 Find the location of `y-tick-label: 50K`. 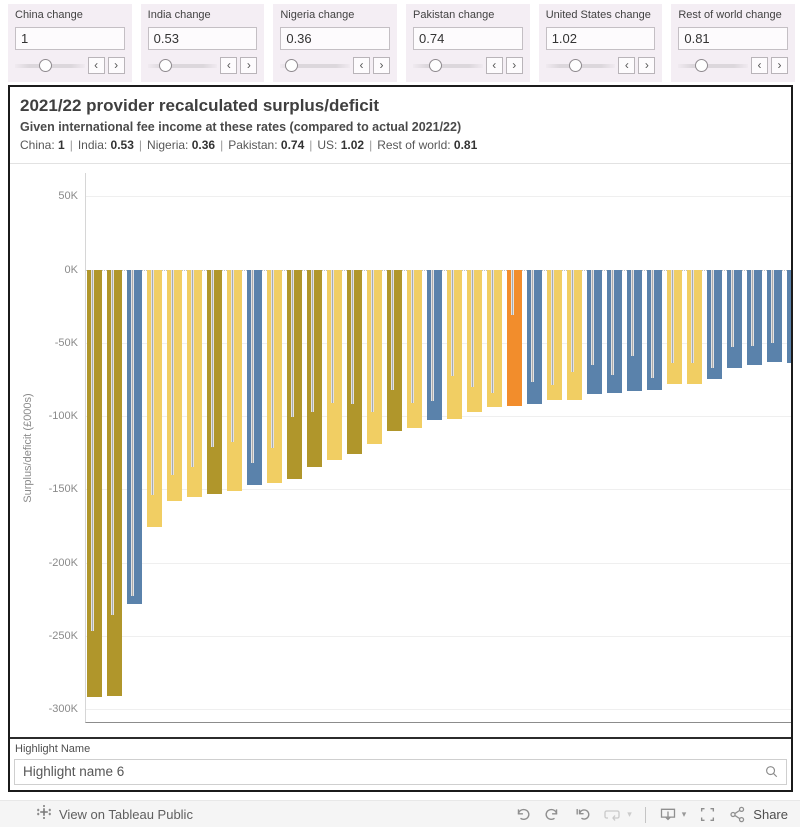

y-tick-label: 50K is located at coordinates (68, 196).